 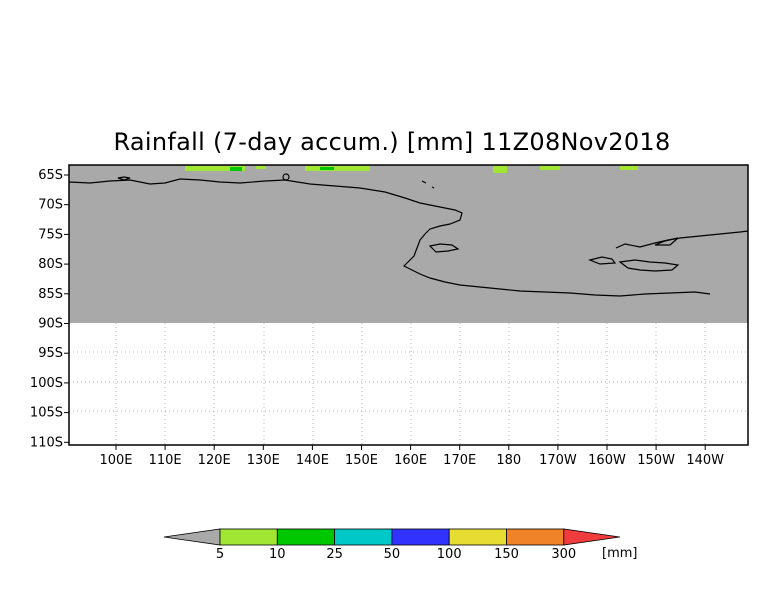 I want to click on longitude-label: 110E, so click(x=165, y=460).